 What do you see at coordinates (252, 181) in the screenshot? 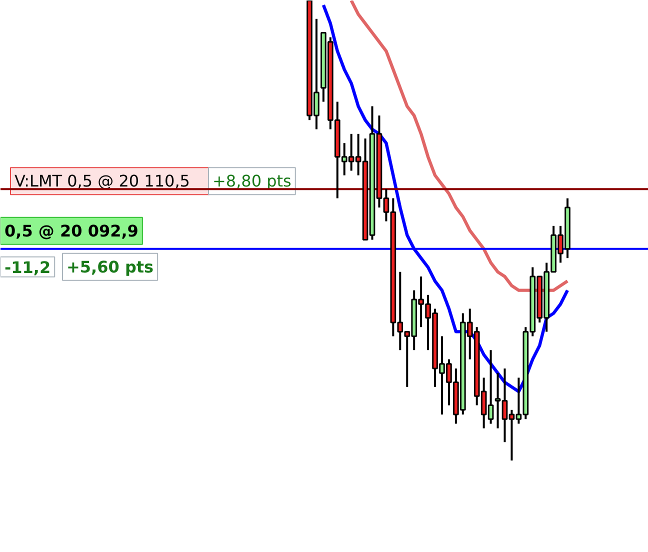
I see `text: +8,80 pts` at bounding box center [252, 181].